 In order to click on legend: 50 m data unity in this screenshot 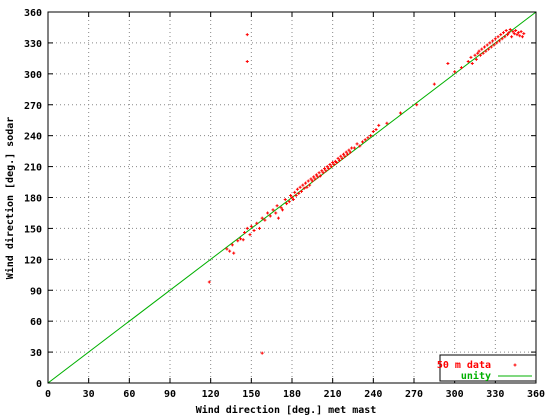, I will do `click(487, 368)`.